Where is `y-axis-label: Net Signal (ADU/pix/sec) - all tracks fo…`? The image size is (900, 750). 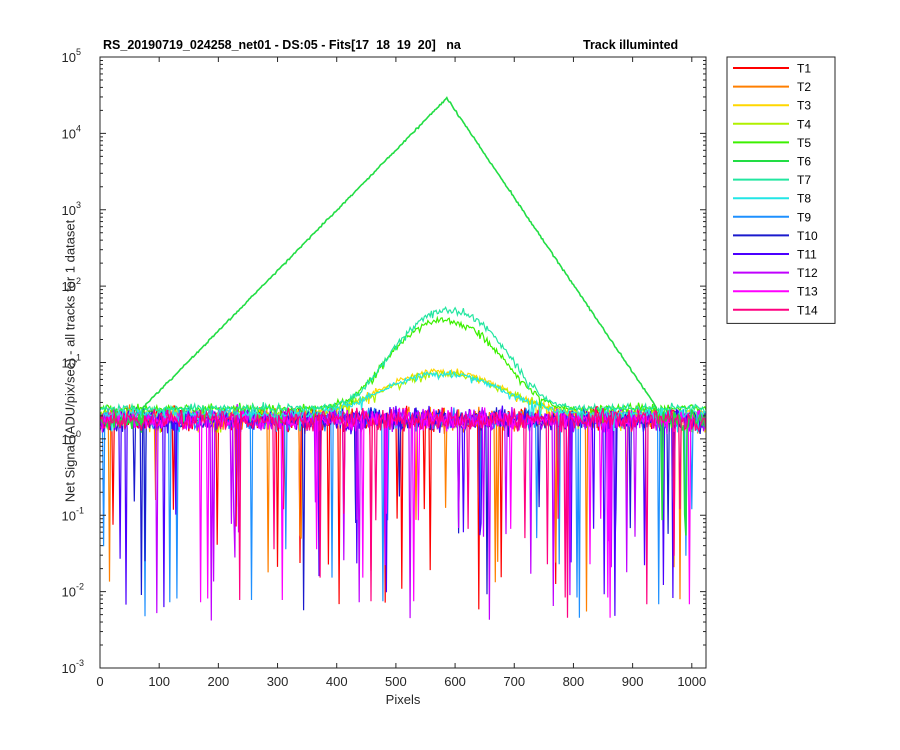
y-axis-label: Net Signal (ADU/pix/sec) - all tracks fo… is located at coordinates (70, 361).